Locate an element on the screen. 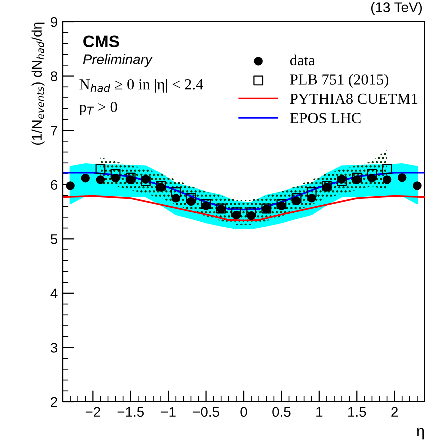 The width and height of the screenshot is (425, 444). legend-label: PYTHIA8 CUETM1 is located at coordinates (354, 99).